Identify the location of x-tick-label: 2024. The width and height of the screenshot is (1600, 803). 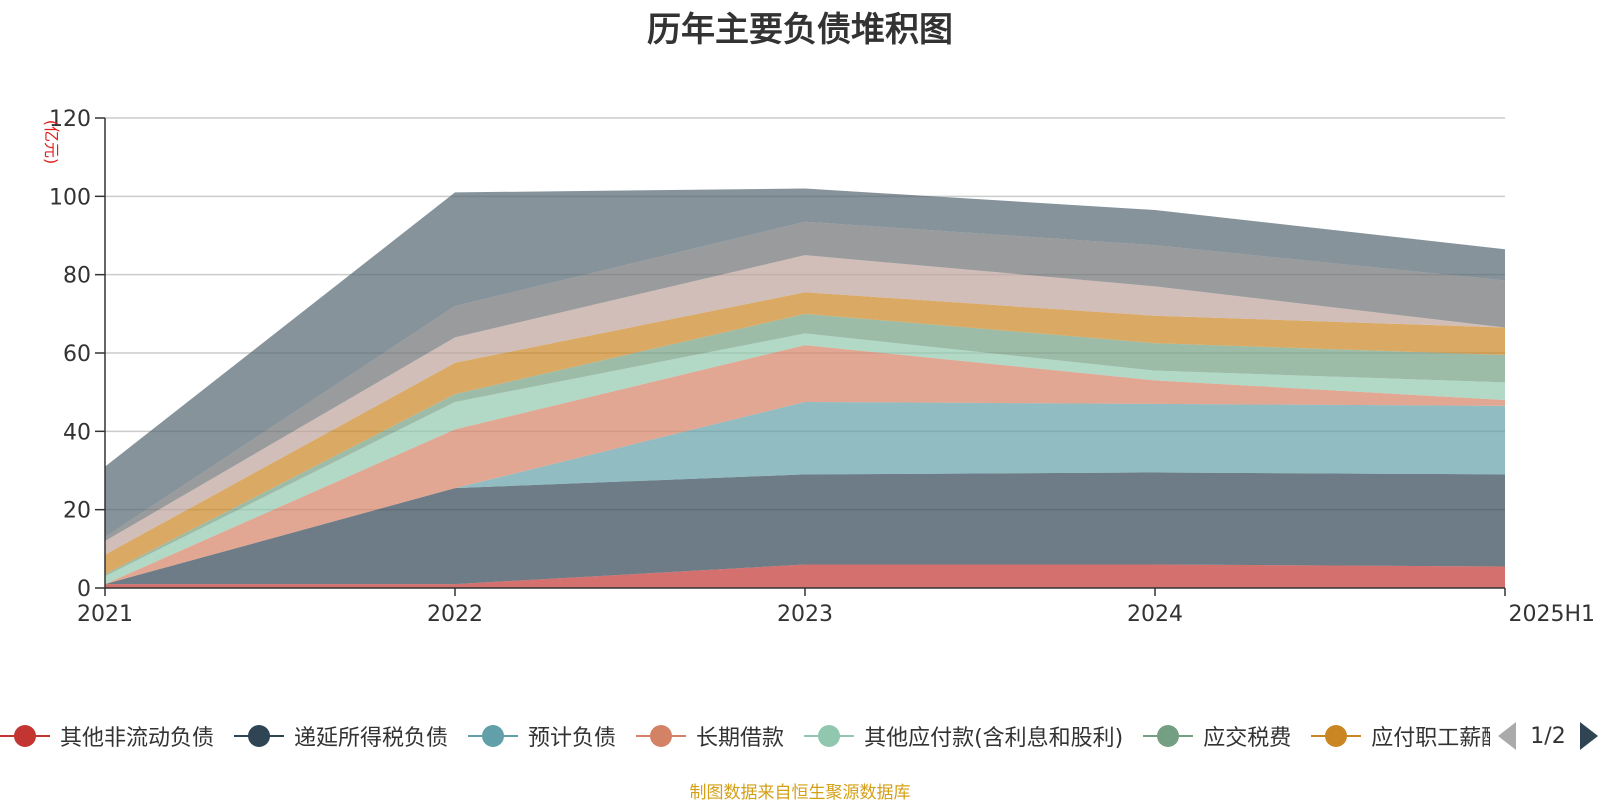
(1155, 614).